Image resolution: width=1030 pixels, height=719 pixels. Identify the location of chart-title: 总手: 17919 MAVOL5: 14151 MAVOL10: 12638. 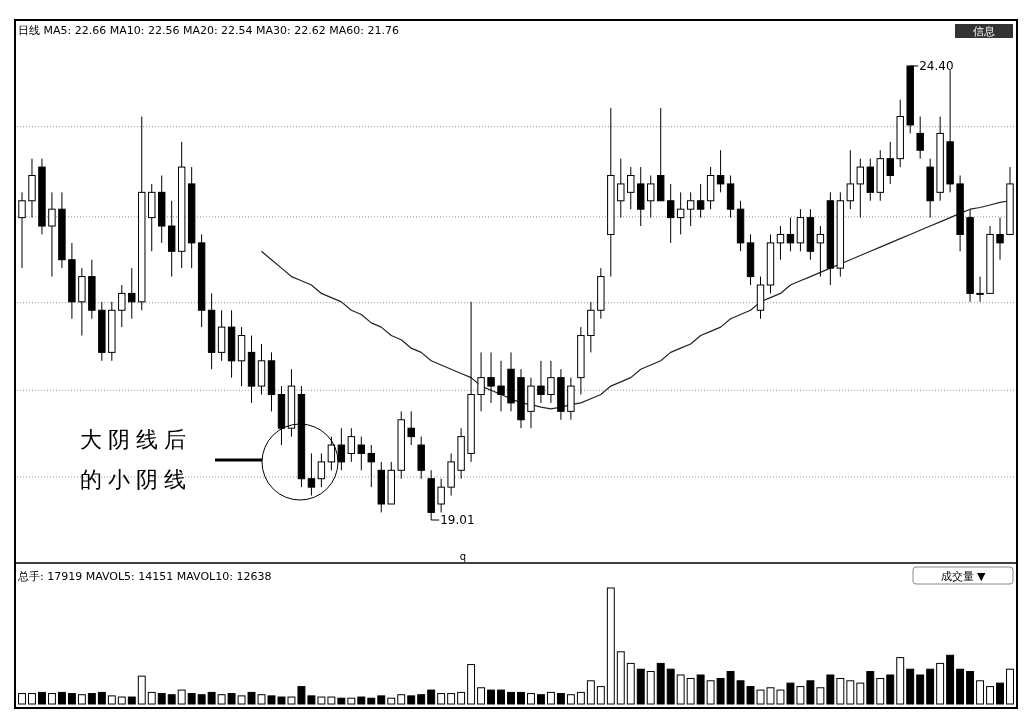
(144, 576).